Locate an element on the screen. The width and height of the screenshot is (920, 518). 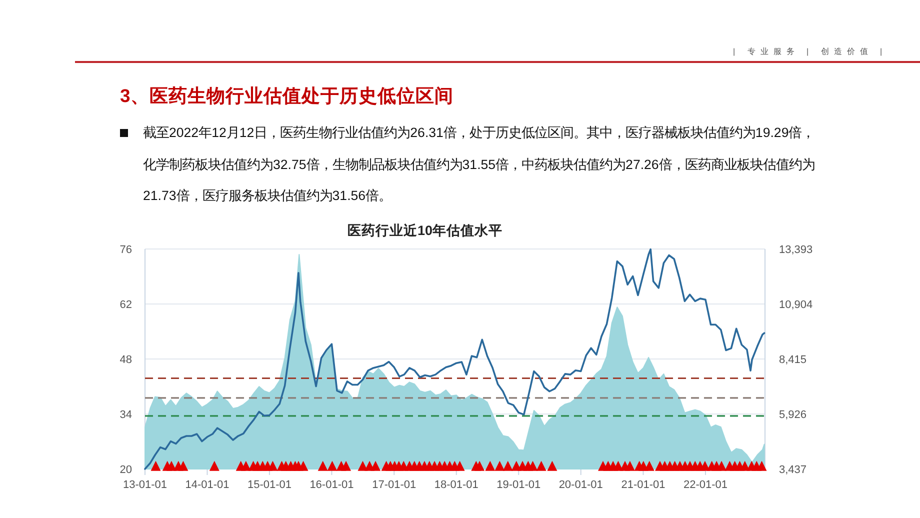
y-tick-label: 20 is located at coordinates (126, 470).